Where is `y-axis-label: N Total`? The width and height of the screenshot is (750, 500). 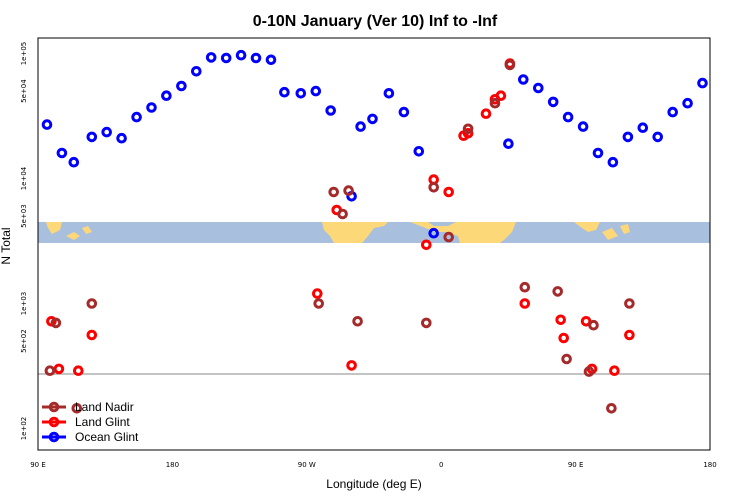
y-axis-label: N Total is located at coordinates (6, 245).